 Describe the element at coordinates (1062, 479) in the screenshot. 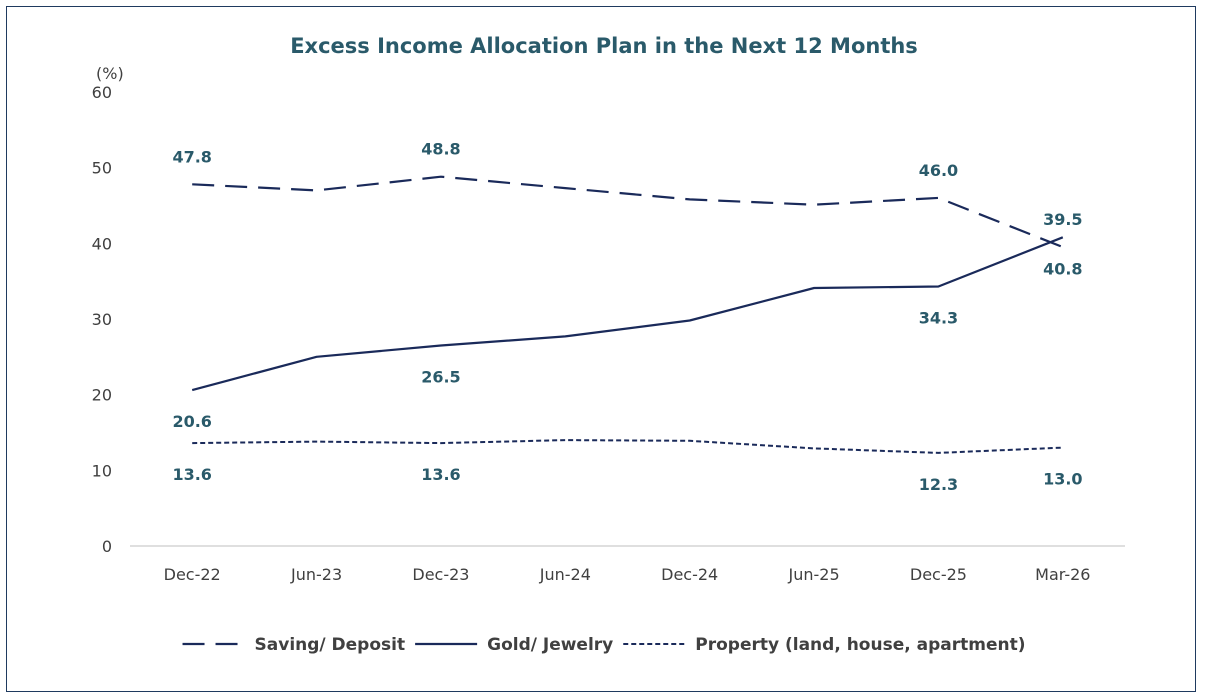

I see `data-label: 13.0` at that location.